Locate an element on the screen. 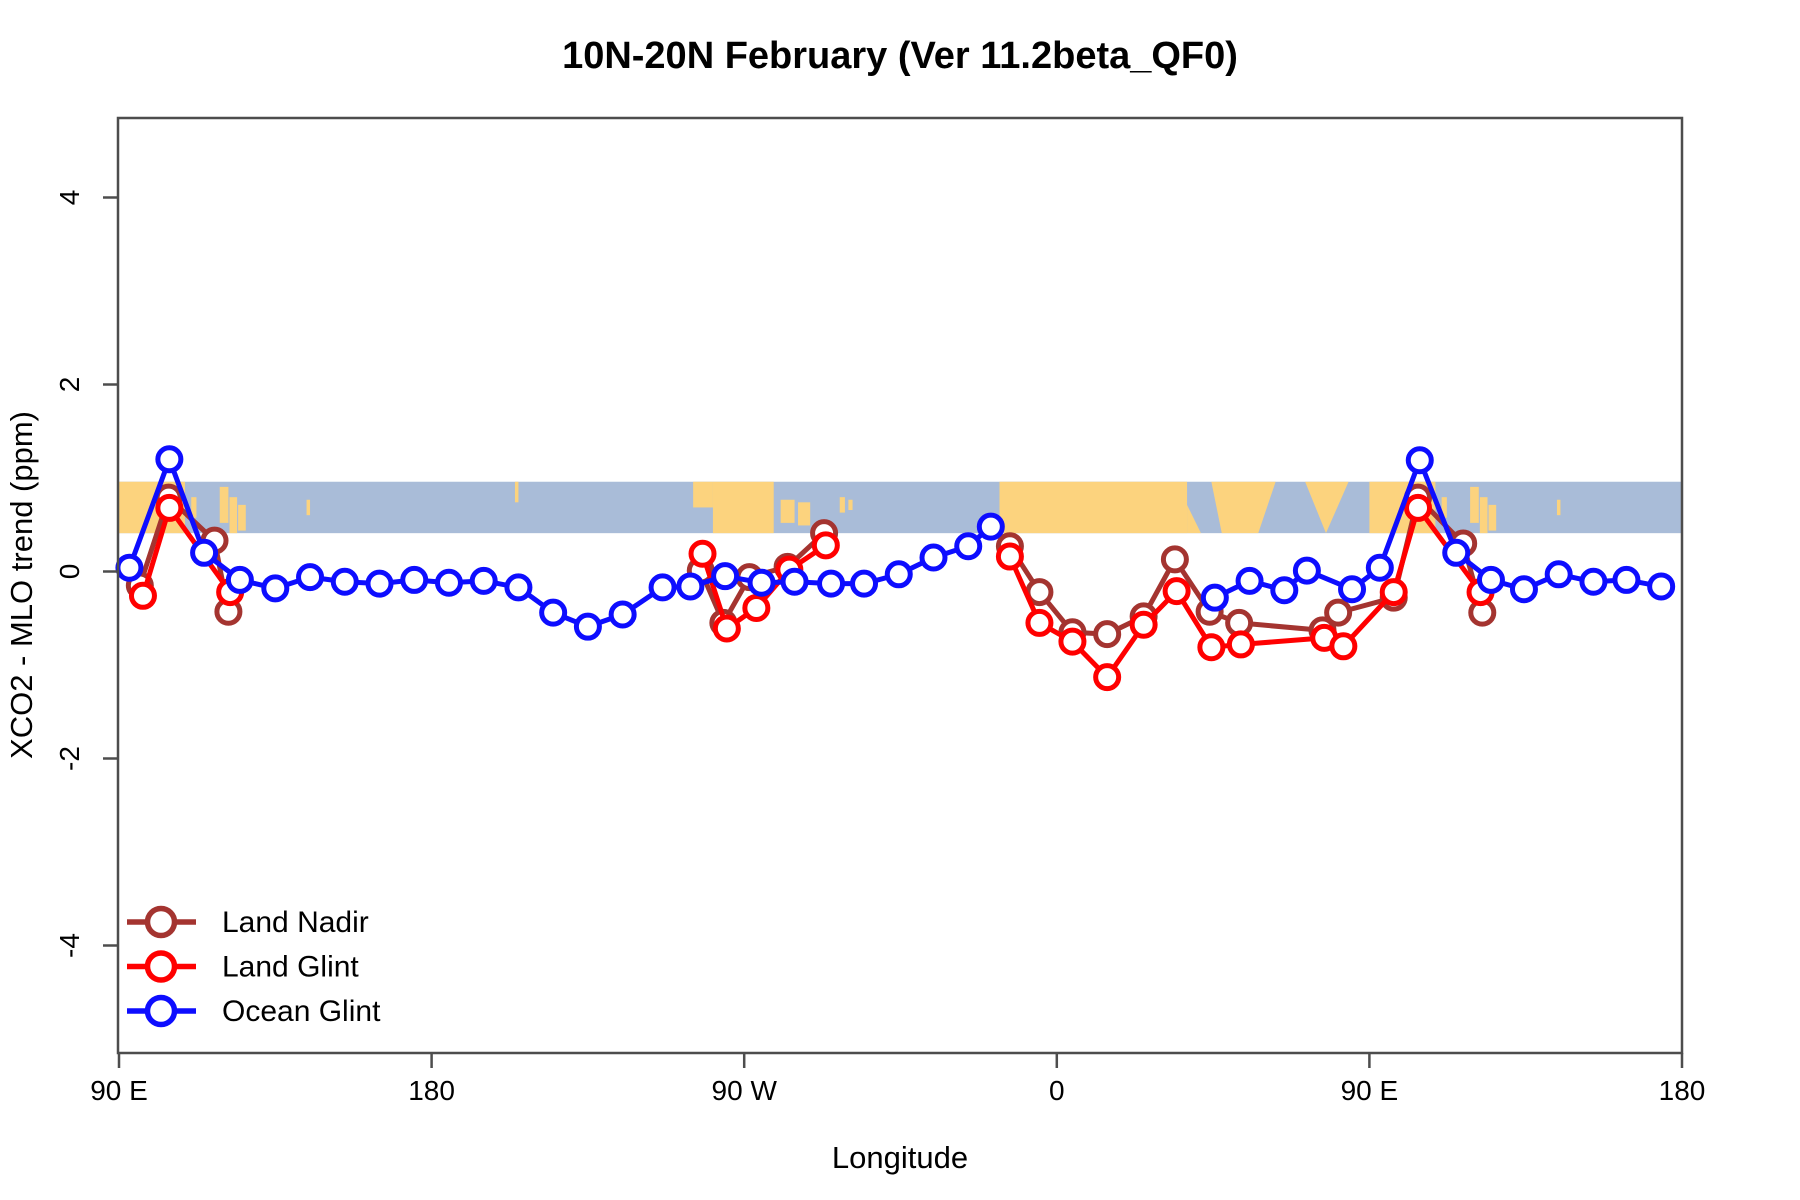  legend-item-land-glint: Land Glint is located at coordinates (243, 967).